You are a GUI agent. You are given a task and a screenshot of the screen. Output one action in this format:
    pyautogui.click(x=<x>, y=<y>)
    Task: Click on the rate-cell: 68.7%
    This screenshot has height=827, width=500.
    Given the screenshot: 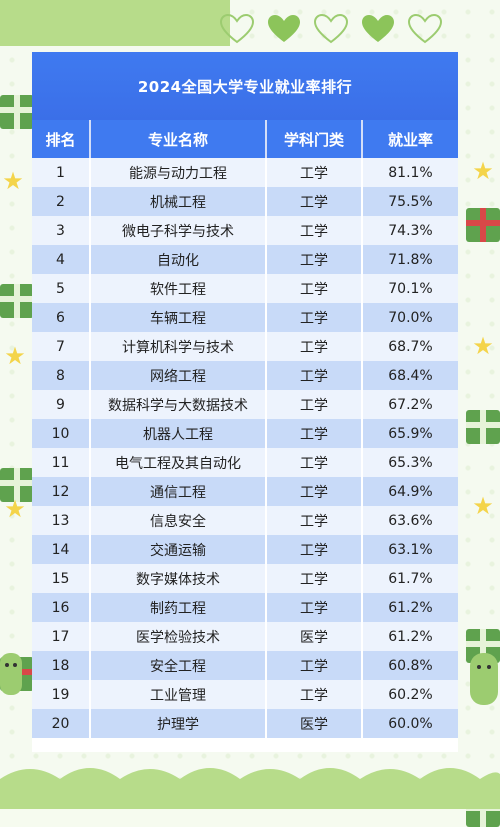 What is the action you would take?
    pyautogui.click(x=409, y=346)
    